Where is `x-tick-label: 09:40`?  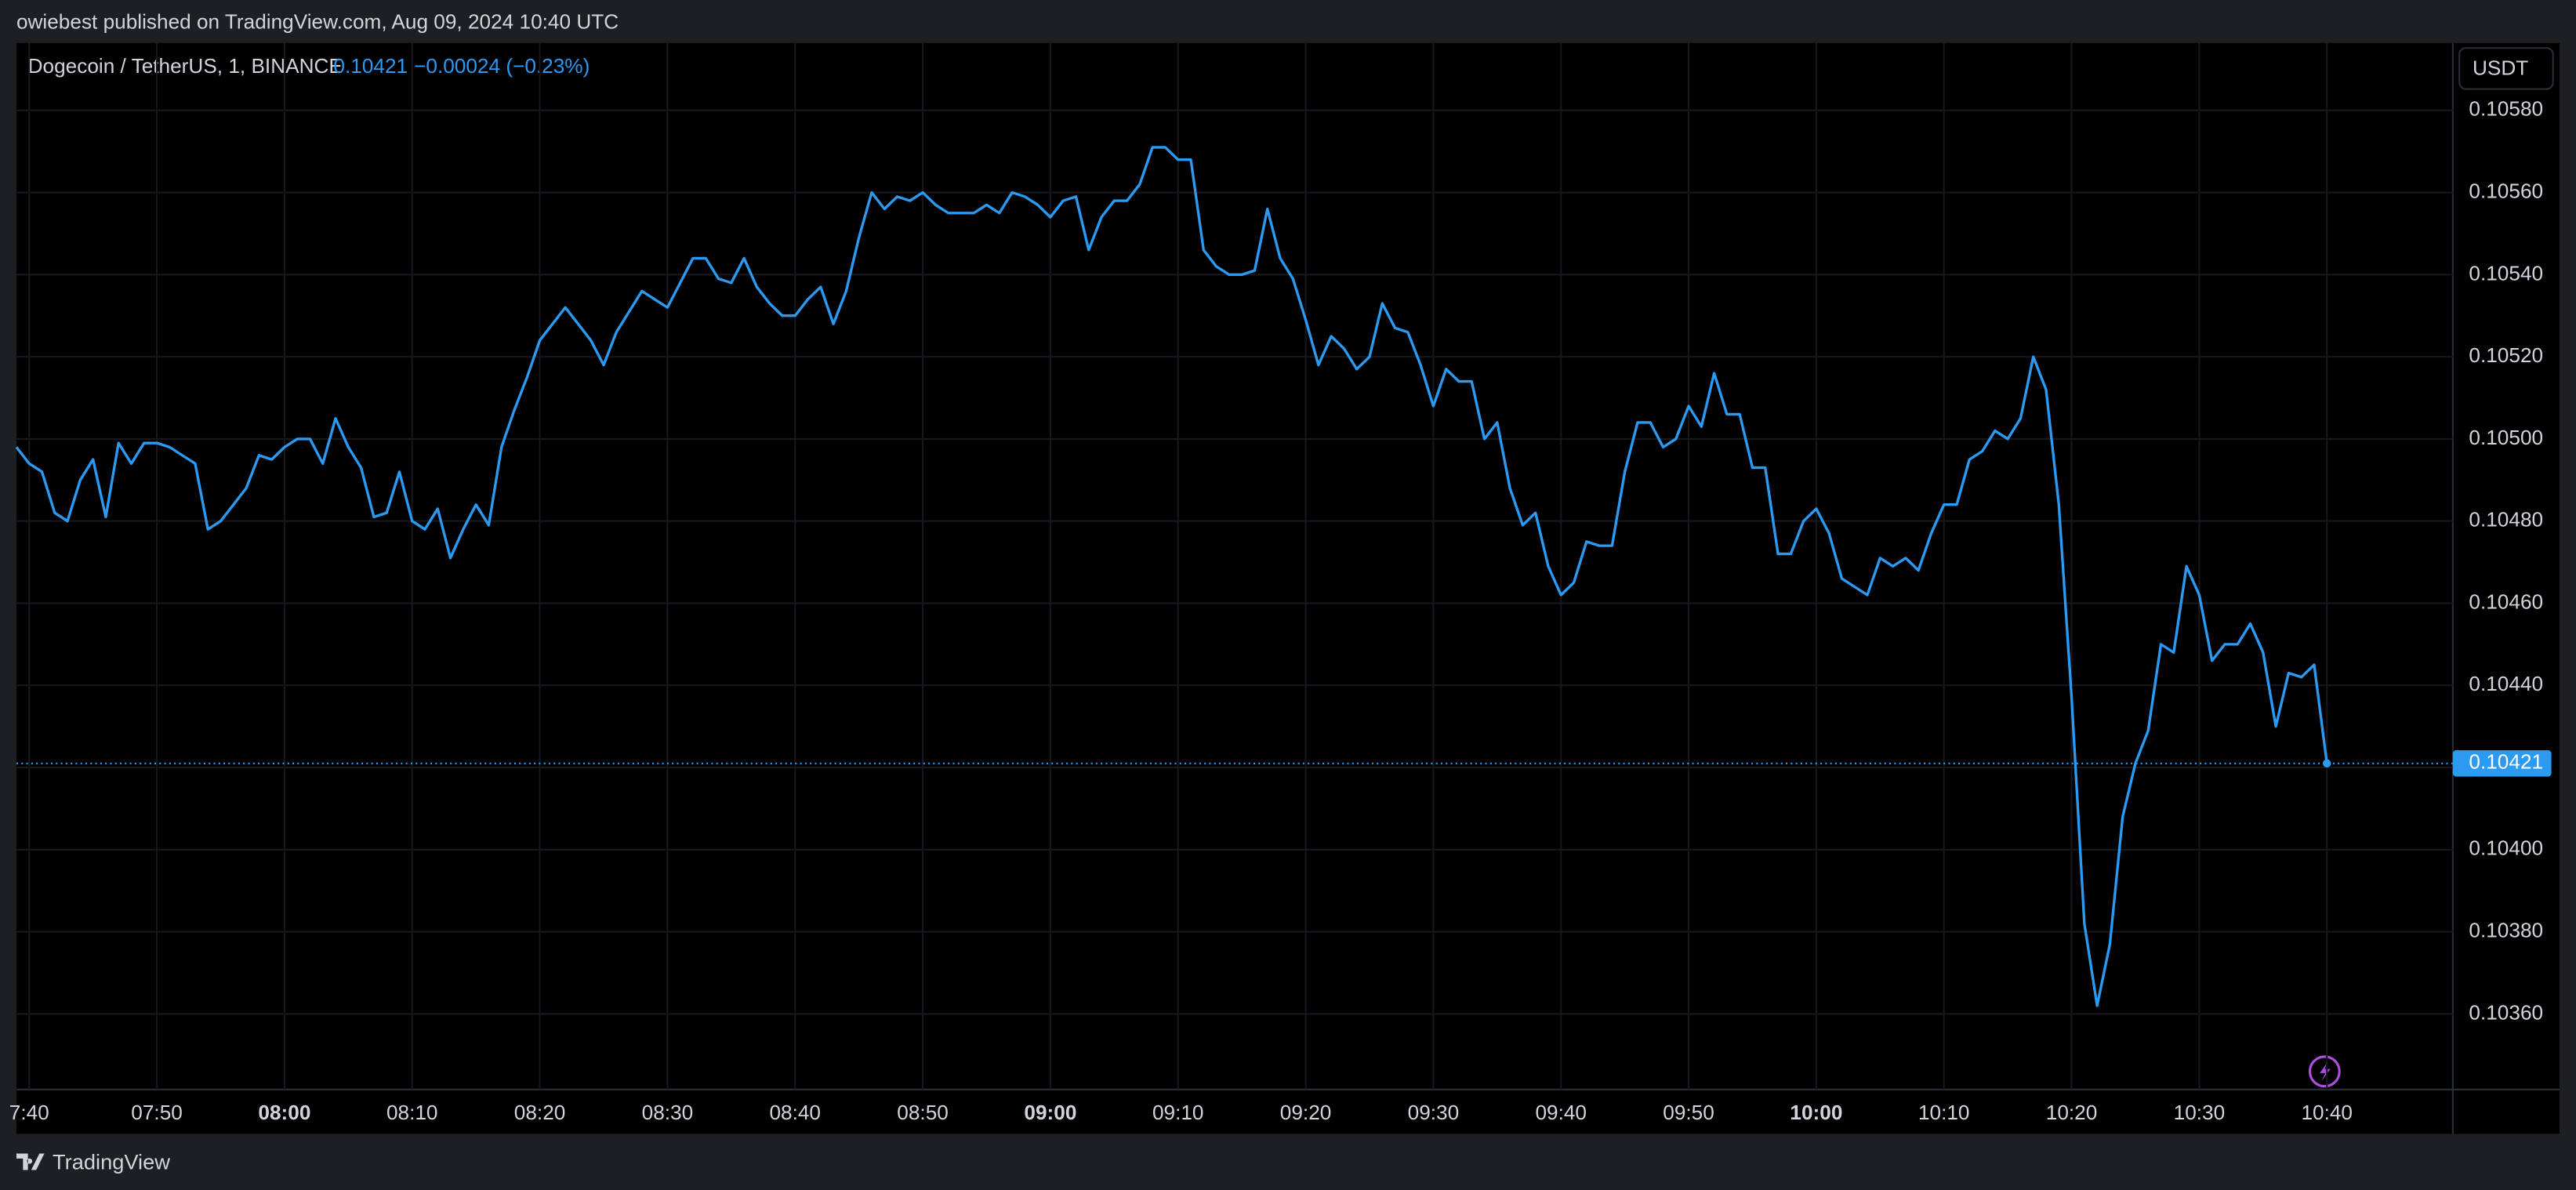
x-tick-label: 09:40 is located at coordinates (1561, 1112).